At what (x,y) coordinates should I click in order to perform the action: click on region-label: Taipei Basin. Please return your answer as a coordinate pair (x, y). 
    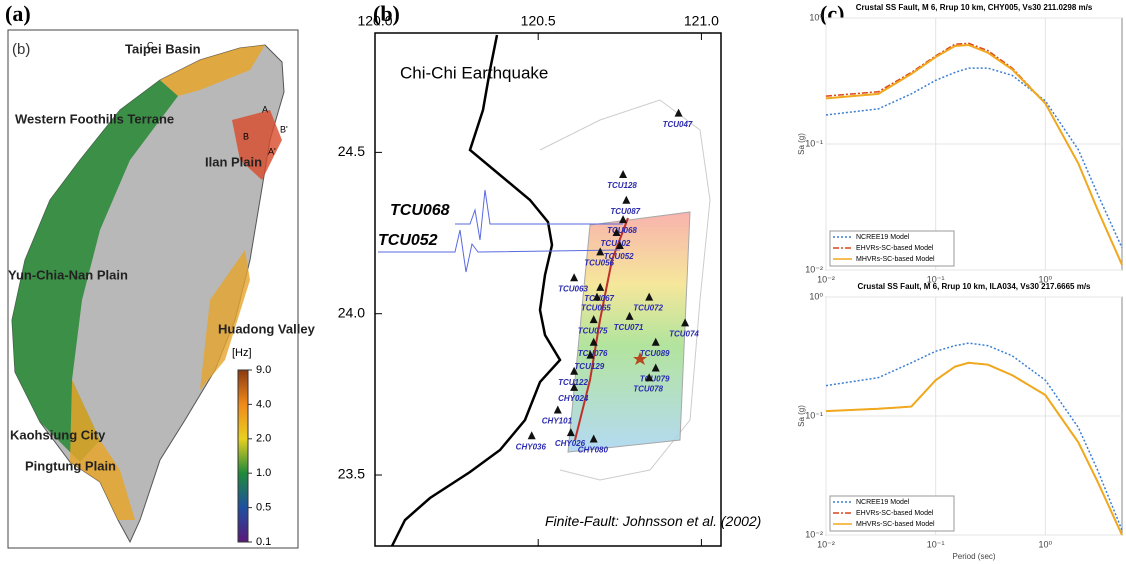
    Looking at the image, I should click on (163, 48).